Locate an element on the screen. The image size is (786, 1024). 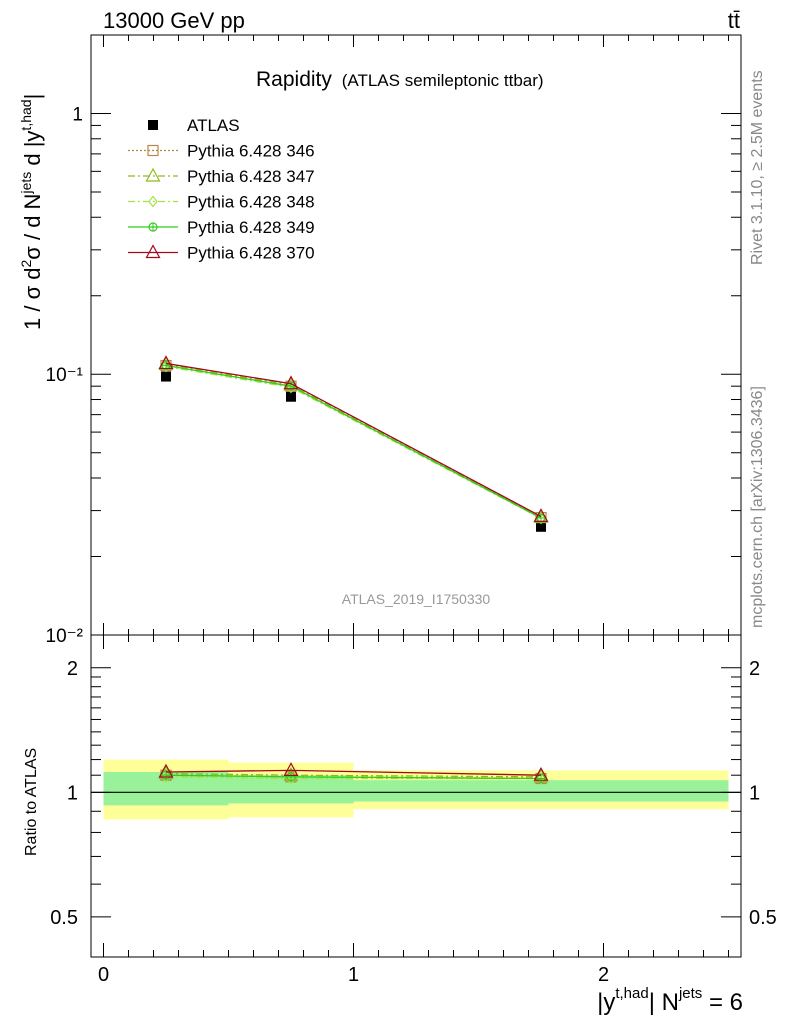
plot-title: Rapidity (ATLAS semileptonic ttbar) is located at coordinates (400, 79).